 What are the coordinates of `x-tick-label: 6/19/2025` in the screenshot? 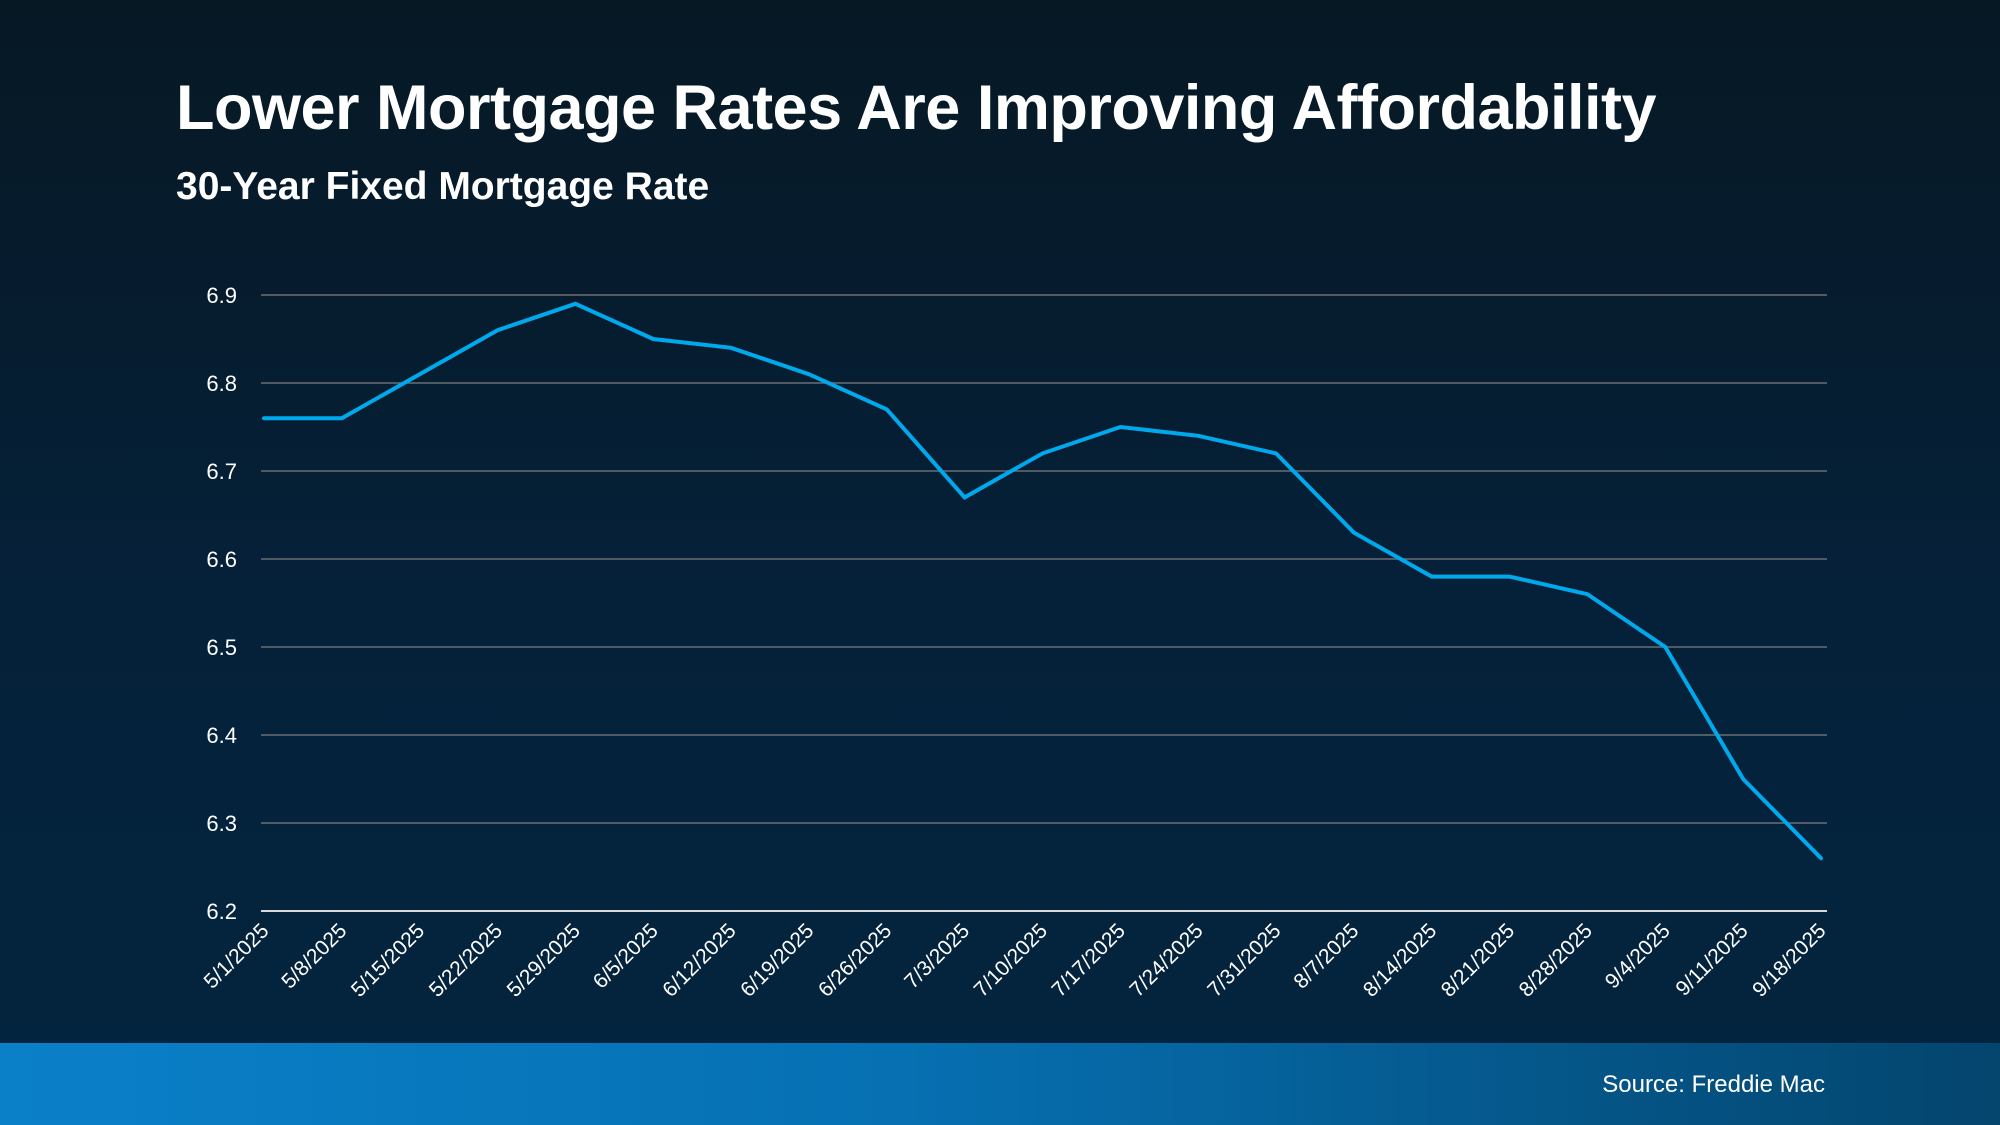 It's located at (777, 960).